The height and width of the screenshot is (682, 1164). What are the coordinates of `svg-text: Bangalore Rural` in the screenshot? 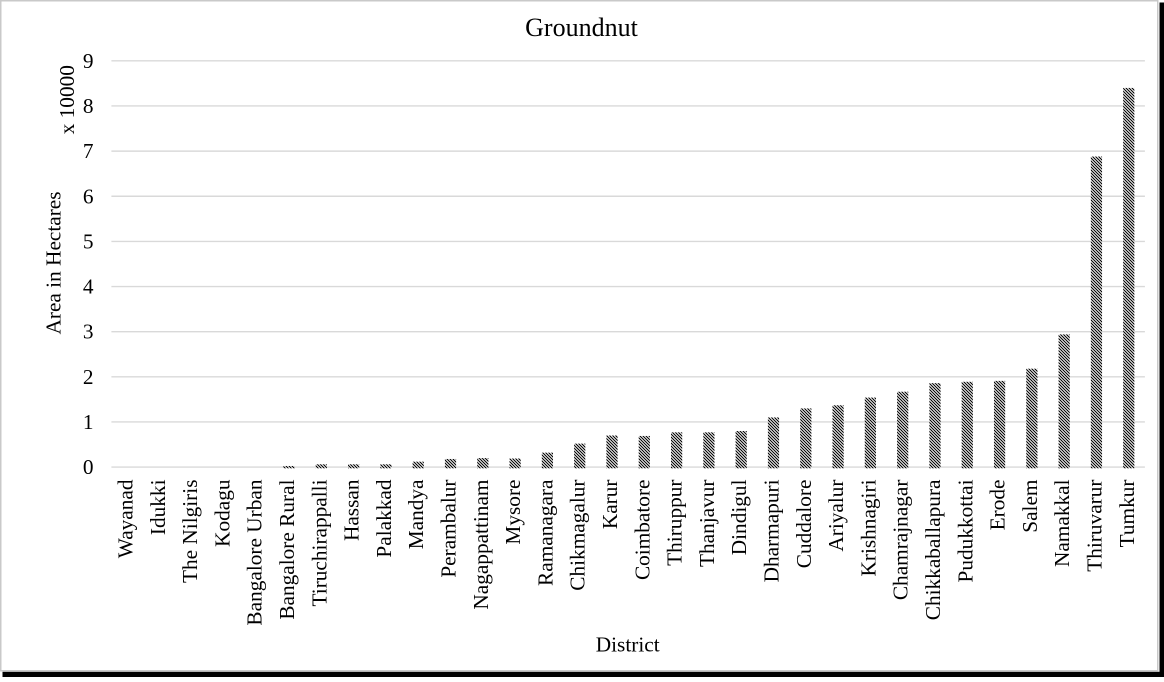 It's located at (287, 549).